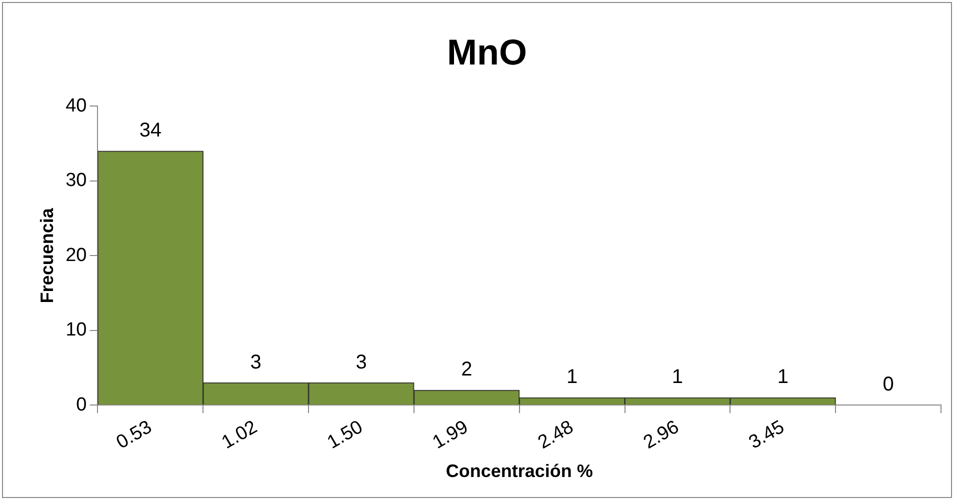  Describe the element at coordinates (150, 131) in the screenshot. I see `data-label: 34` at that location.